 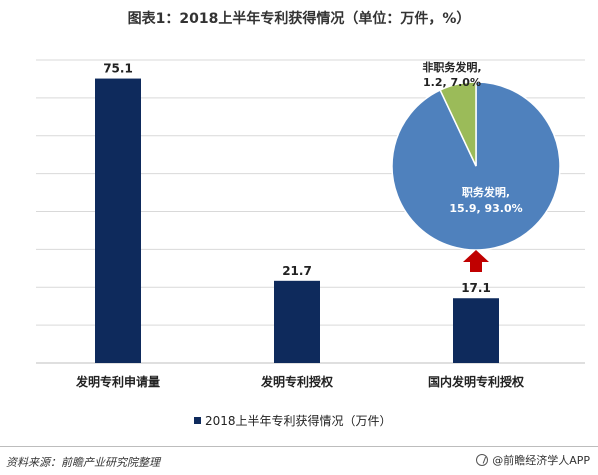 I want to click on bar-value-label: 17.1, so click(x=476, y=288).